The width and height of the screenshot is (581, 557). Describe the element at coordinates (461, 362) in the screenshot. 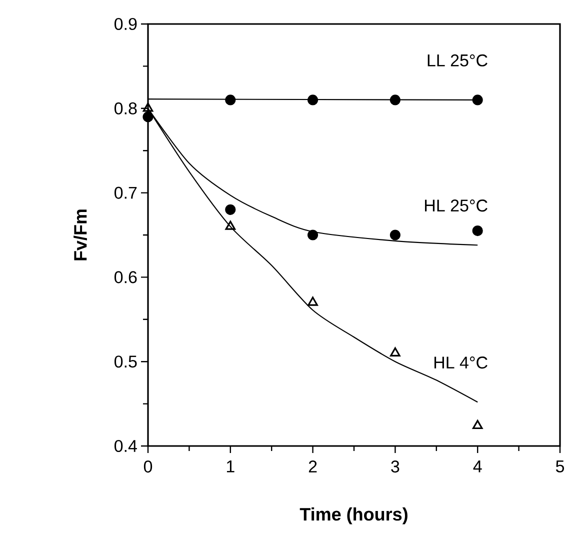

I see `series-label: HL 4°C` at that location.